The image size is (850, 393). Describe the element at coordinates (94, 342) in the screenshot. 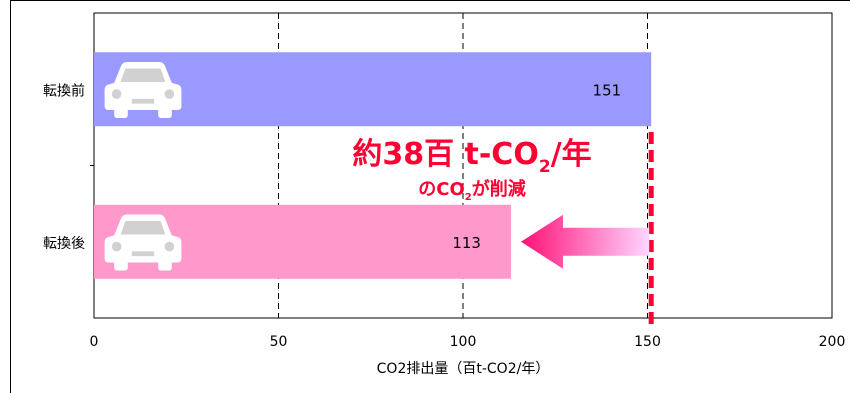

I see `x-tick-label-0: 0` at that location.